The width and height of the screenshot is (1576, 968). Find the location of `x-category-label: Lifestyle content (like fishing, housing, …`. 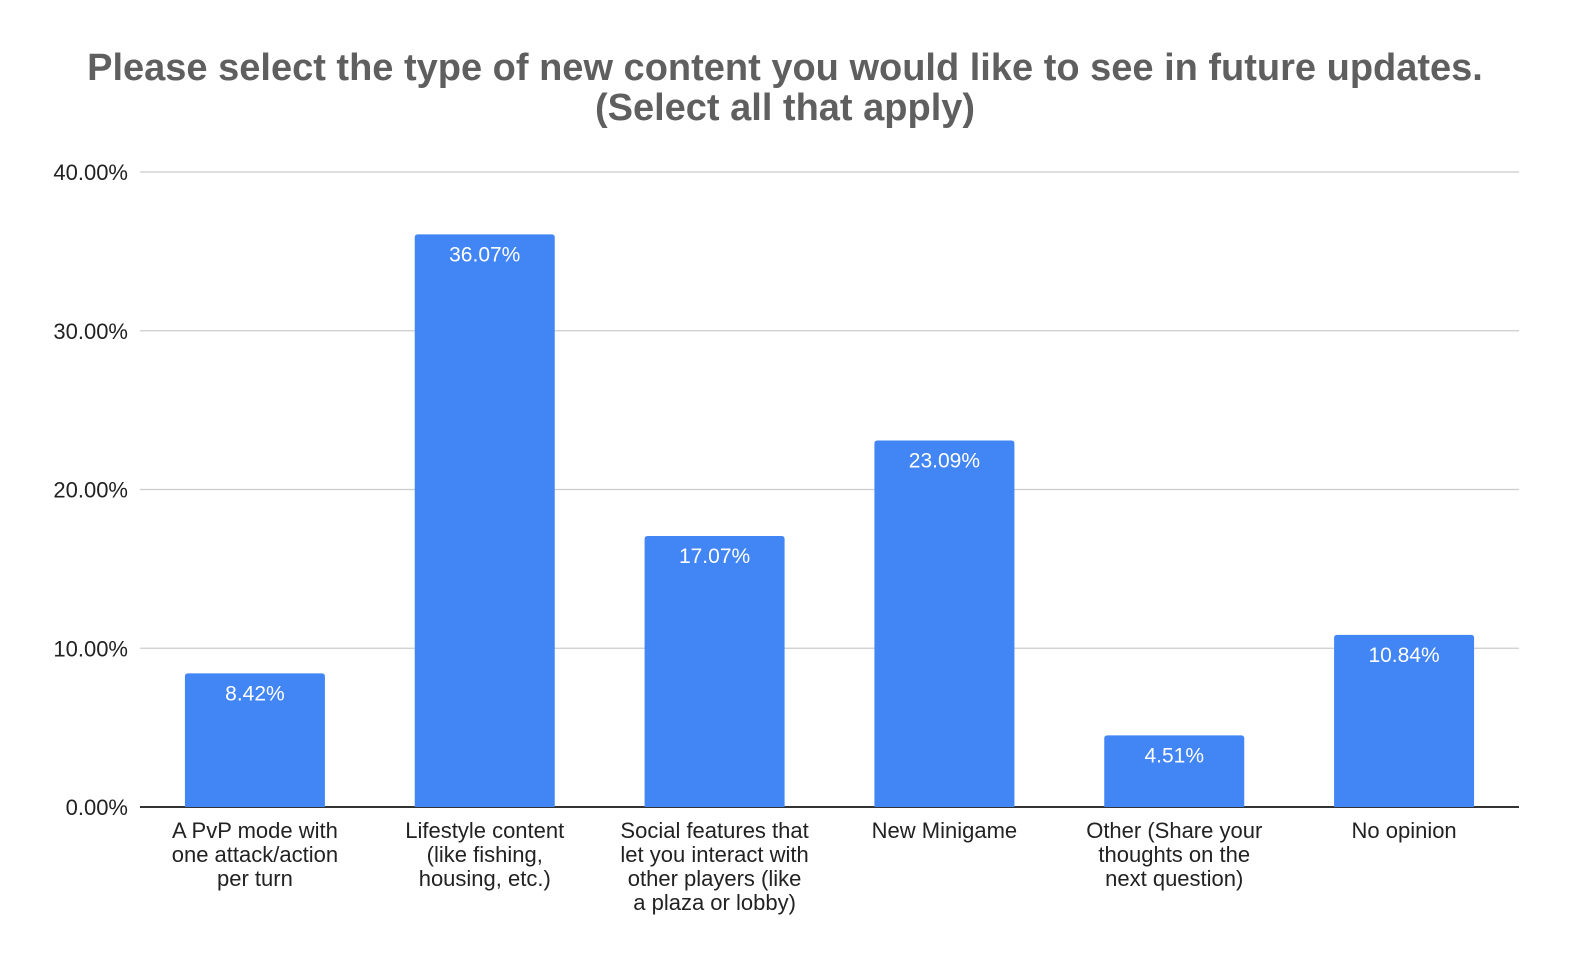

x-category-label: Lifestyle content (like fishing, housing, … is located at coordinates (484, 854).